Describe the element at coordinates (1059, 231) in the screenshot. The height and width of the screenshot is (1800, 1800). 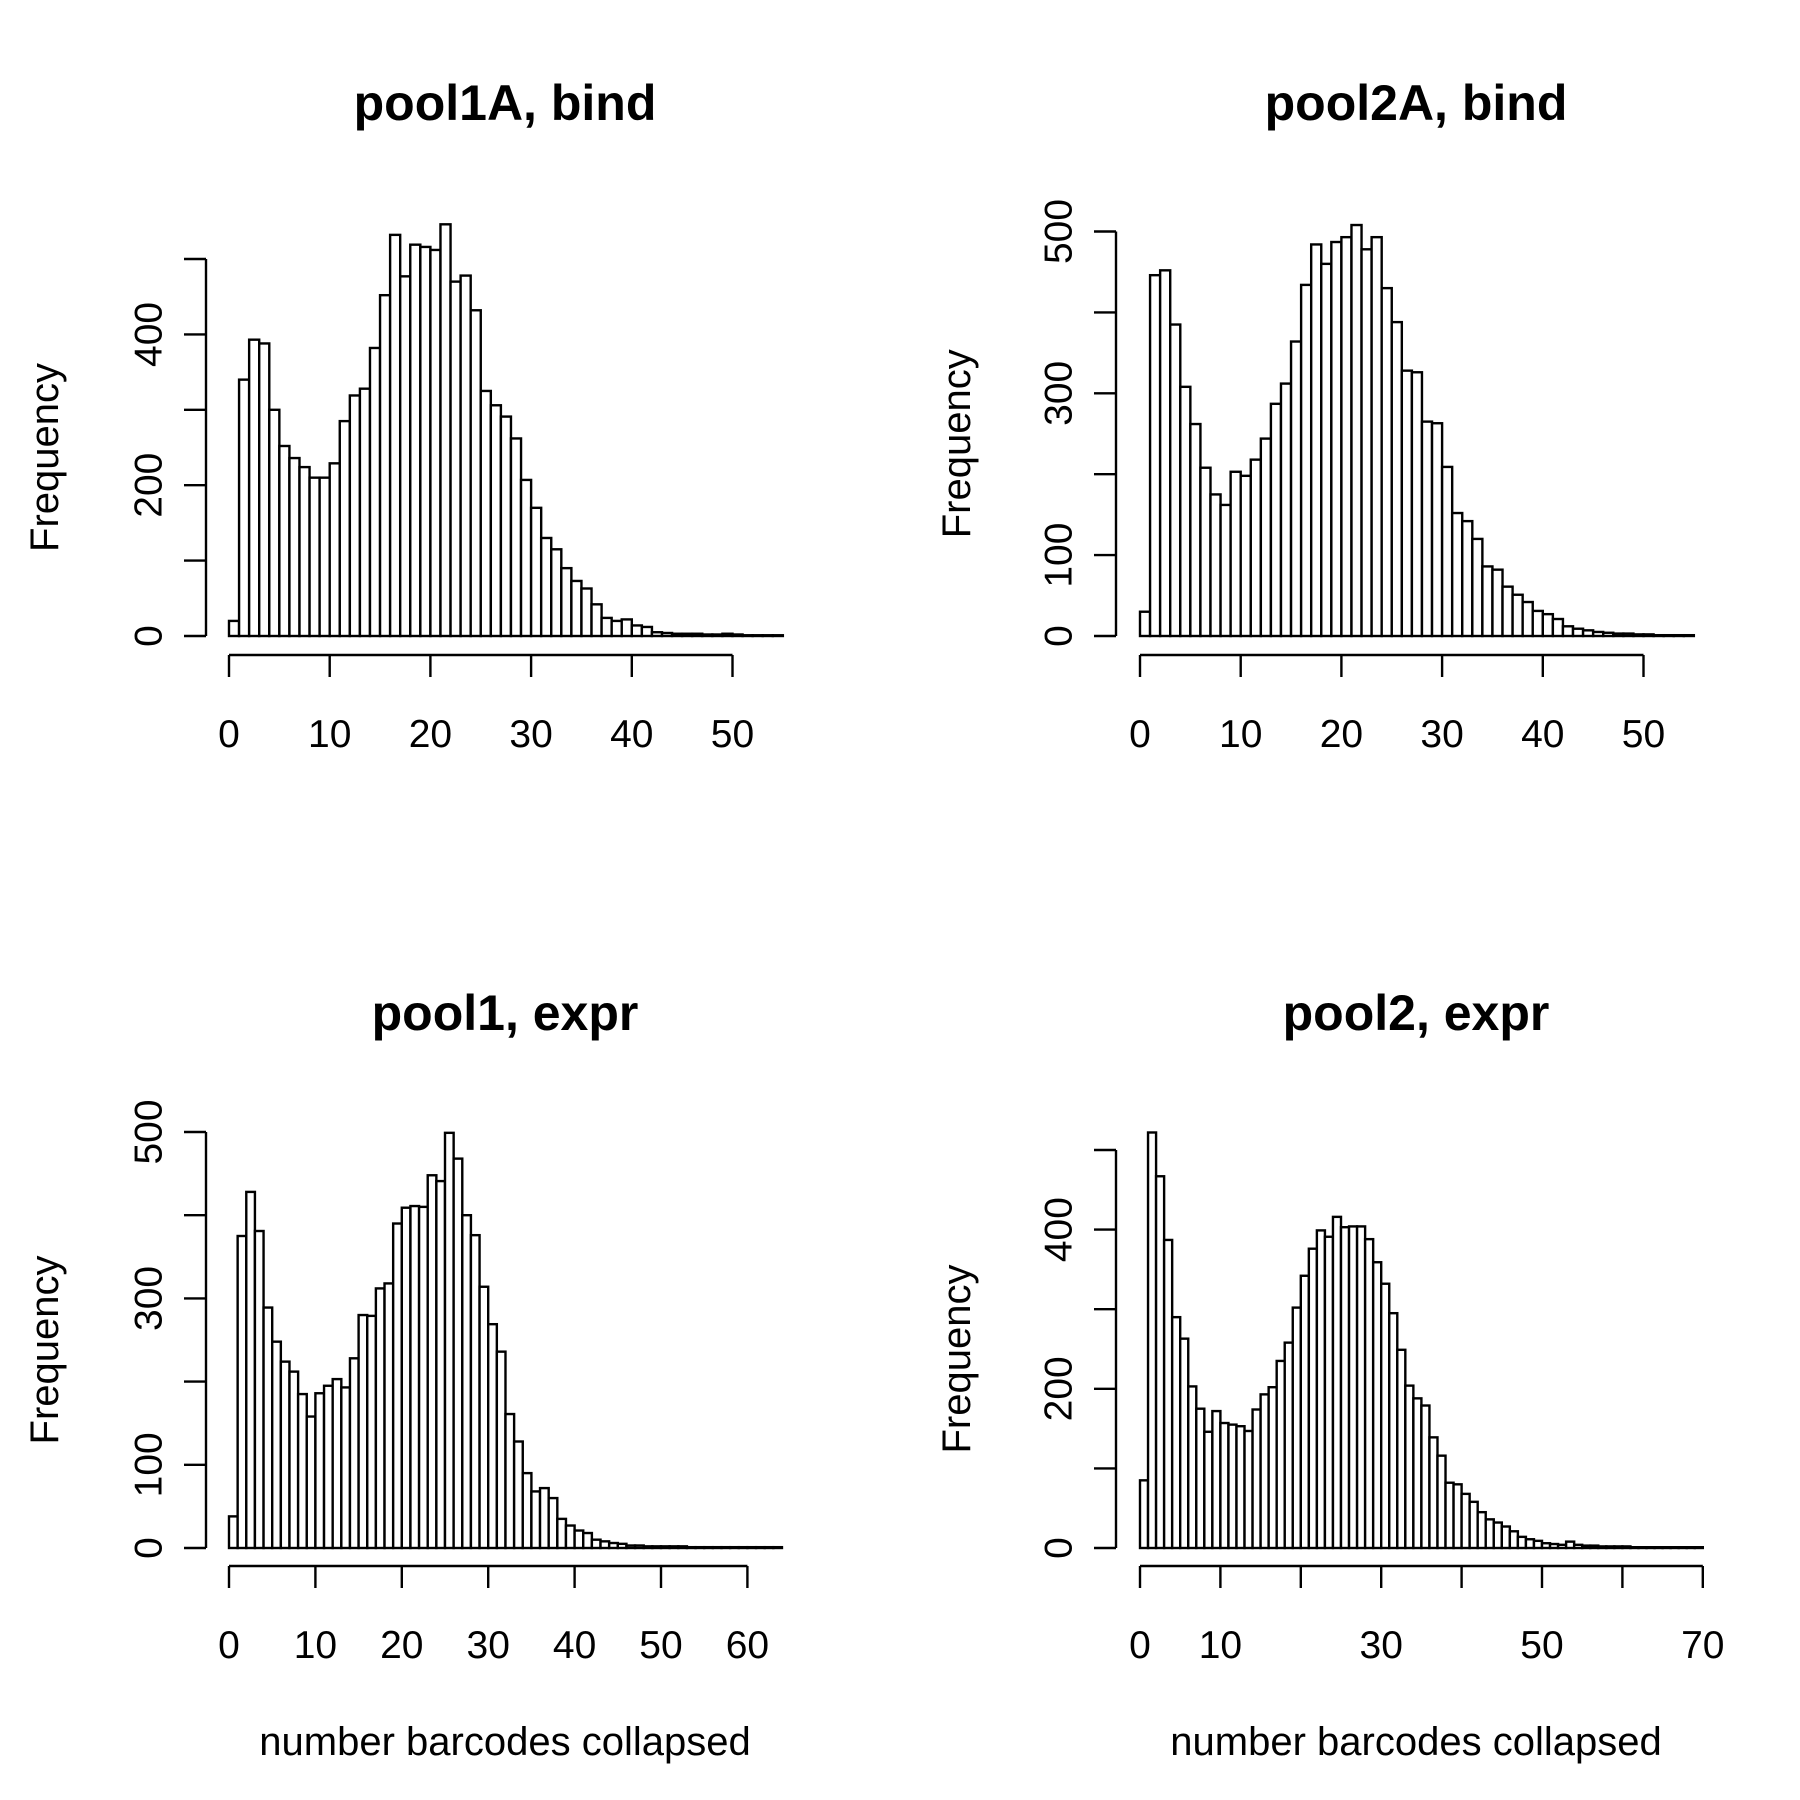
I see `y-tick-label: 500` at that location.